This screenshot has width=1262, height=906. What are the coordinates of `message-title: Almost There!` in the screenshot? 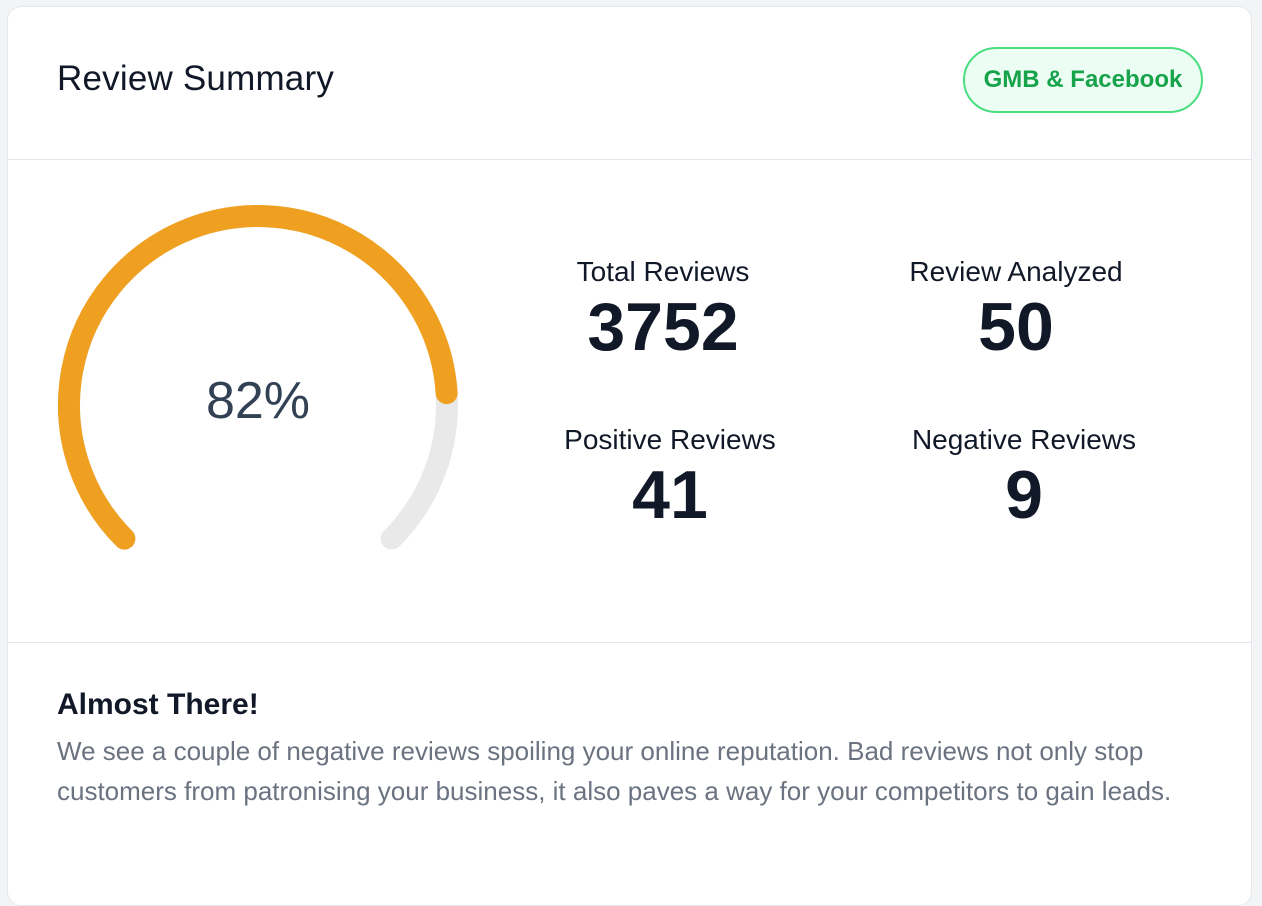 It's located at (158, 704).